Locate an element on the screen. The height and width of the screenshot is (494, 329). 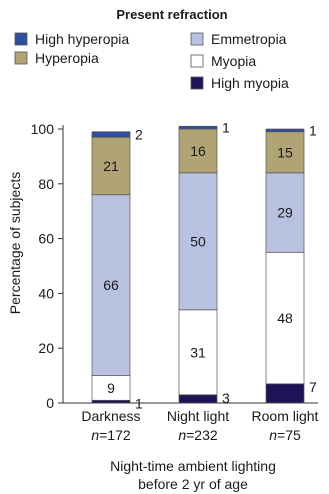
y-tick-label-0: 0 is located at coordinates (50, 403).